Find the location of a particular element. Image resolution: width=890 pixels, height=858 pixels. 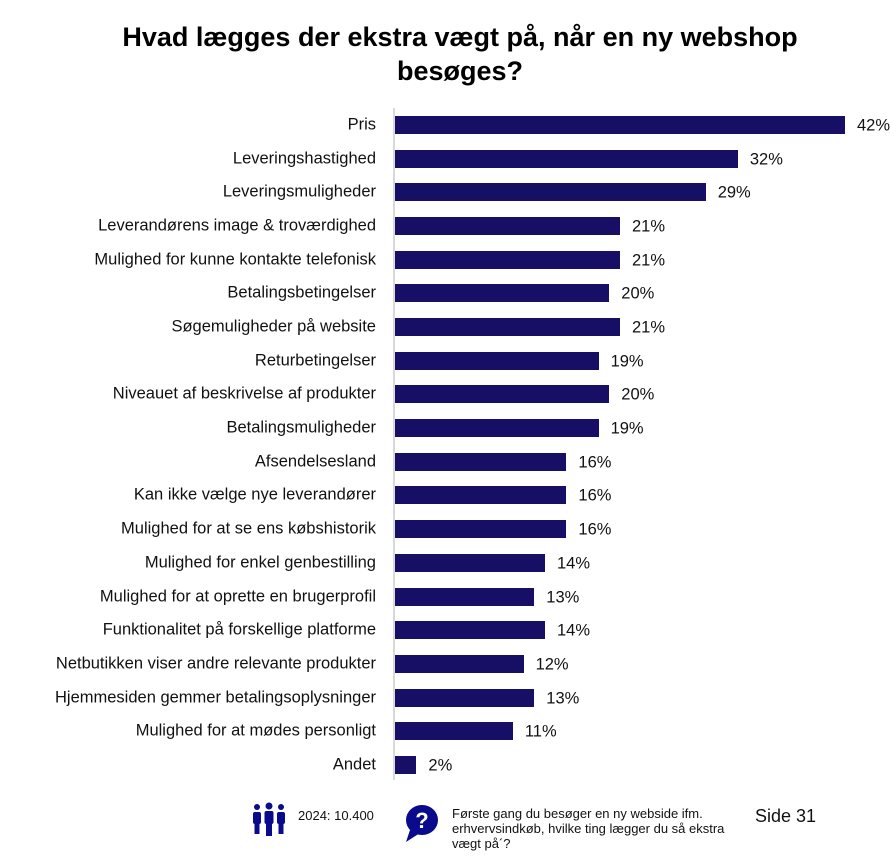

data-label: 42% is located at coordinates (873, 125).